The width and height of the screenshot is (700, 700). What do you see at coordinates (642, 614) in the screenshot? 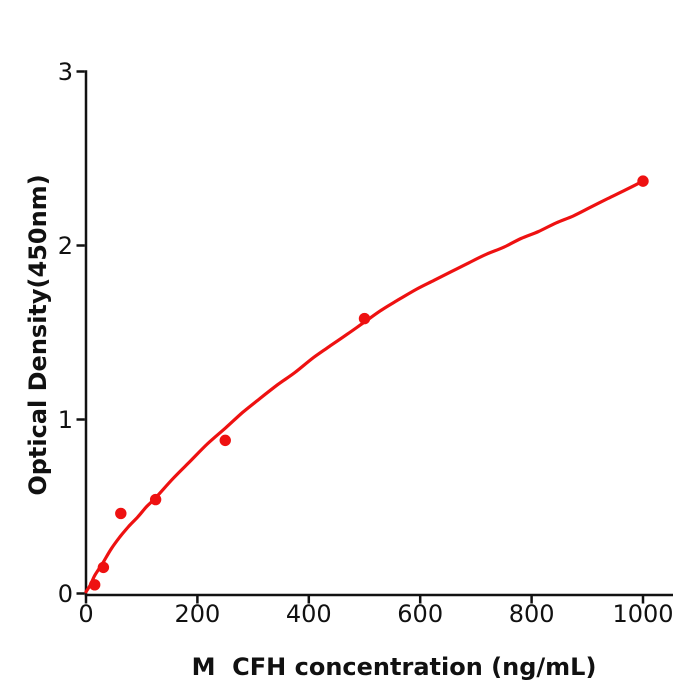
I see `x-tick-label: 1000` at bounding box center [642, 614].